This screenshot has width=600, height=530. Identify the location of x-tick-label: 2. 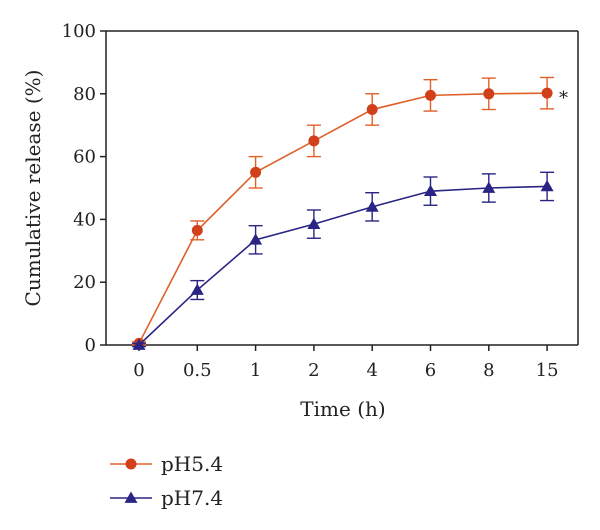
(313, 370).